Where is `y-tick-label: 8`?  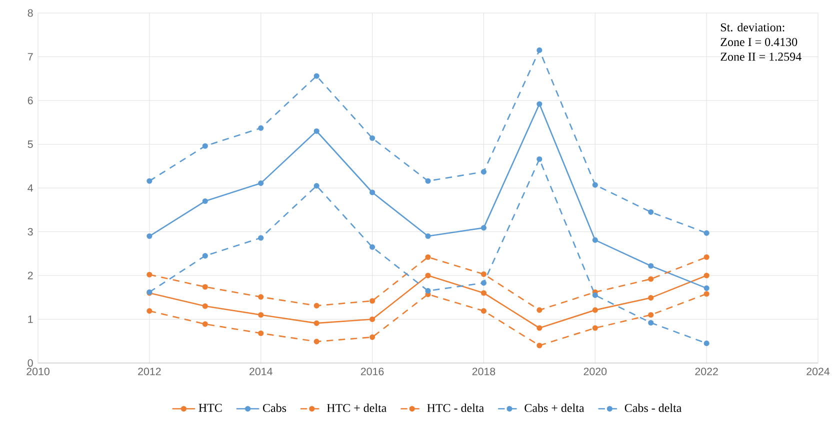 y-tick-label: 8 is located at coordinates (30, 13).